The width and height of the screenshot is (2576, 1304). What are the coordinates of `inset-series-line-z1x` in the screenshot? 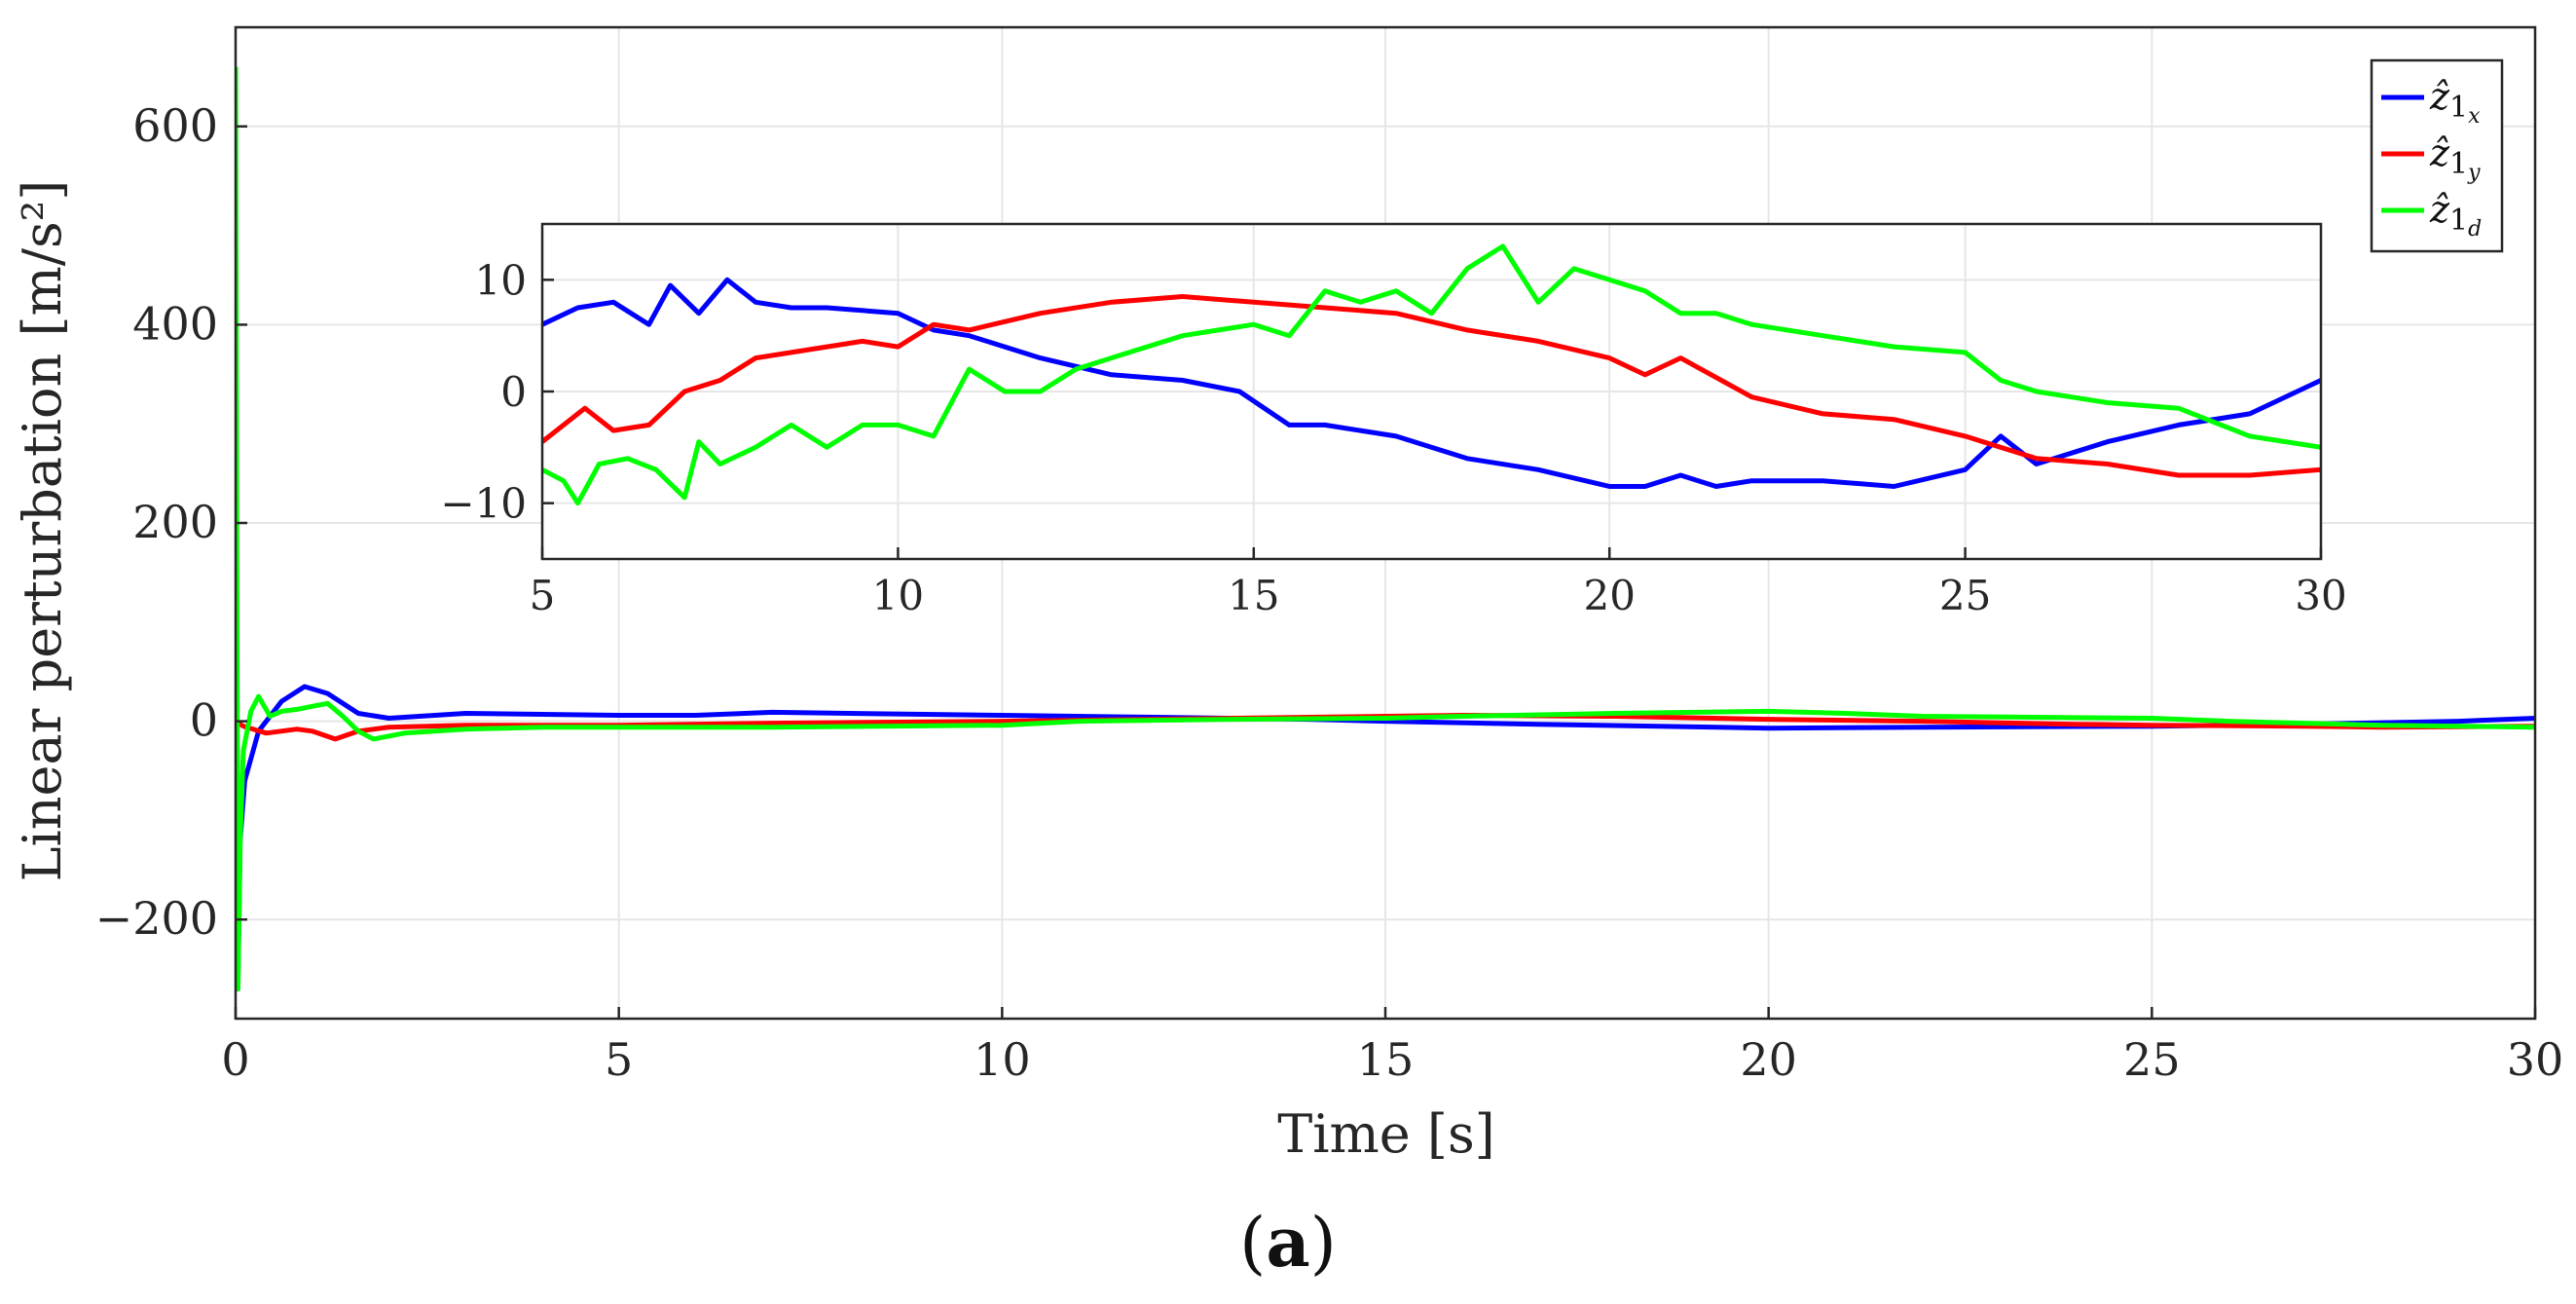 It's located at (1431, 383).